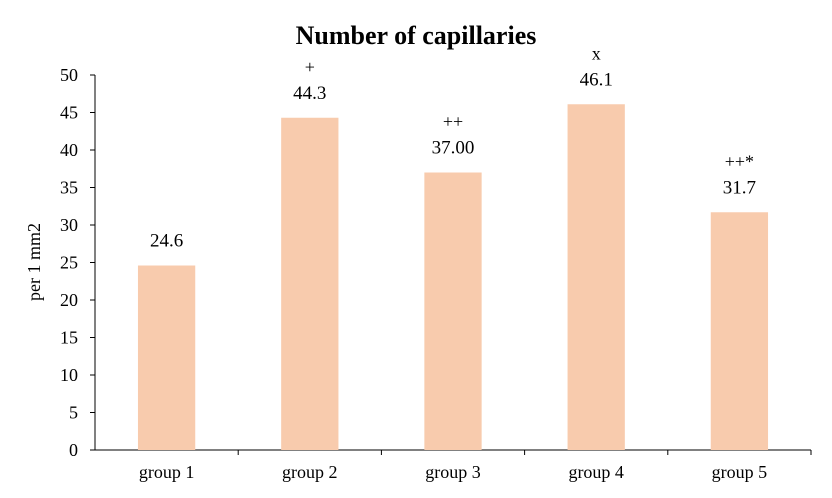 The width and height of the screenshot is (832, 498). I want to click on data-label: 46.1, so click(596, 79).